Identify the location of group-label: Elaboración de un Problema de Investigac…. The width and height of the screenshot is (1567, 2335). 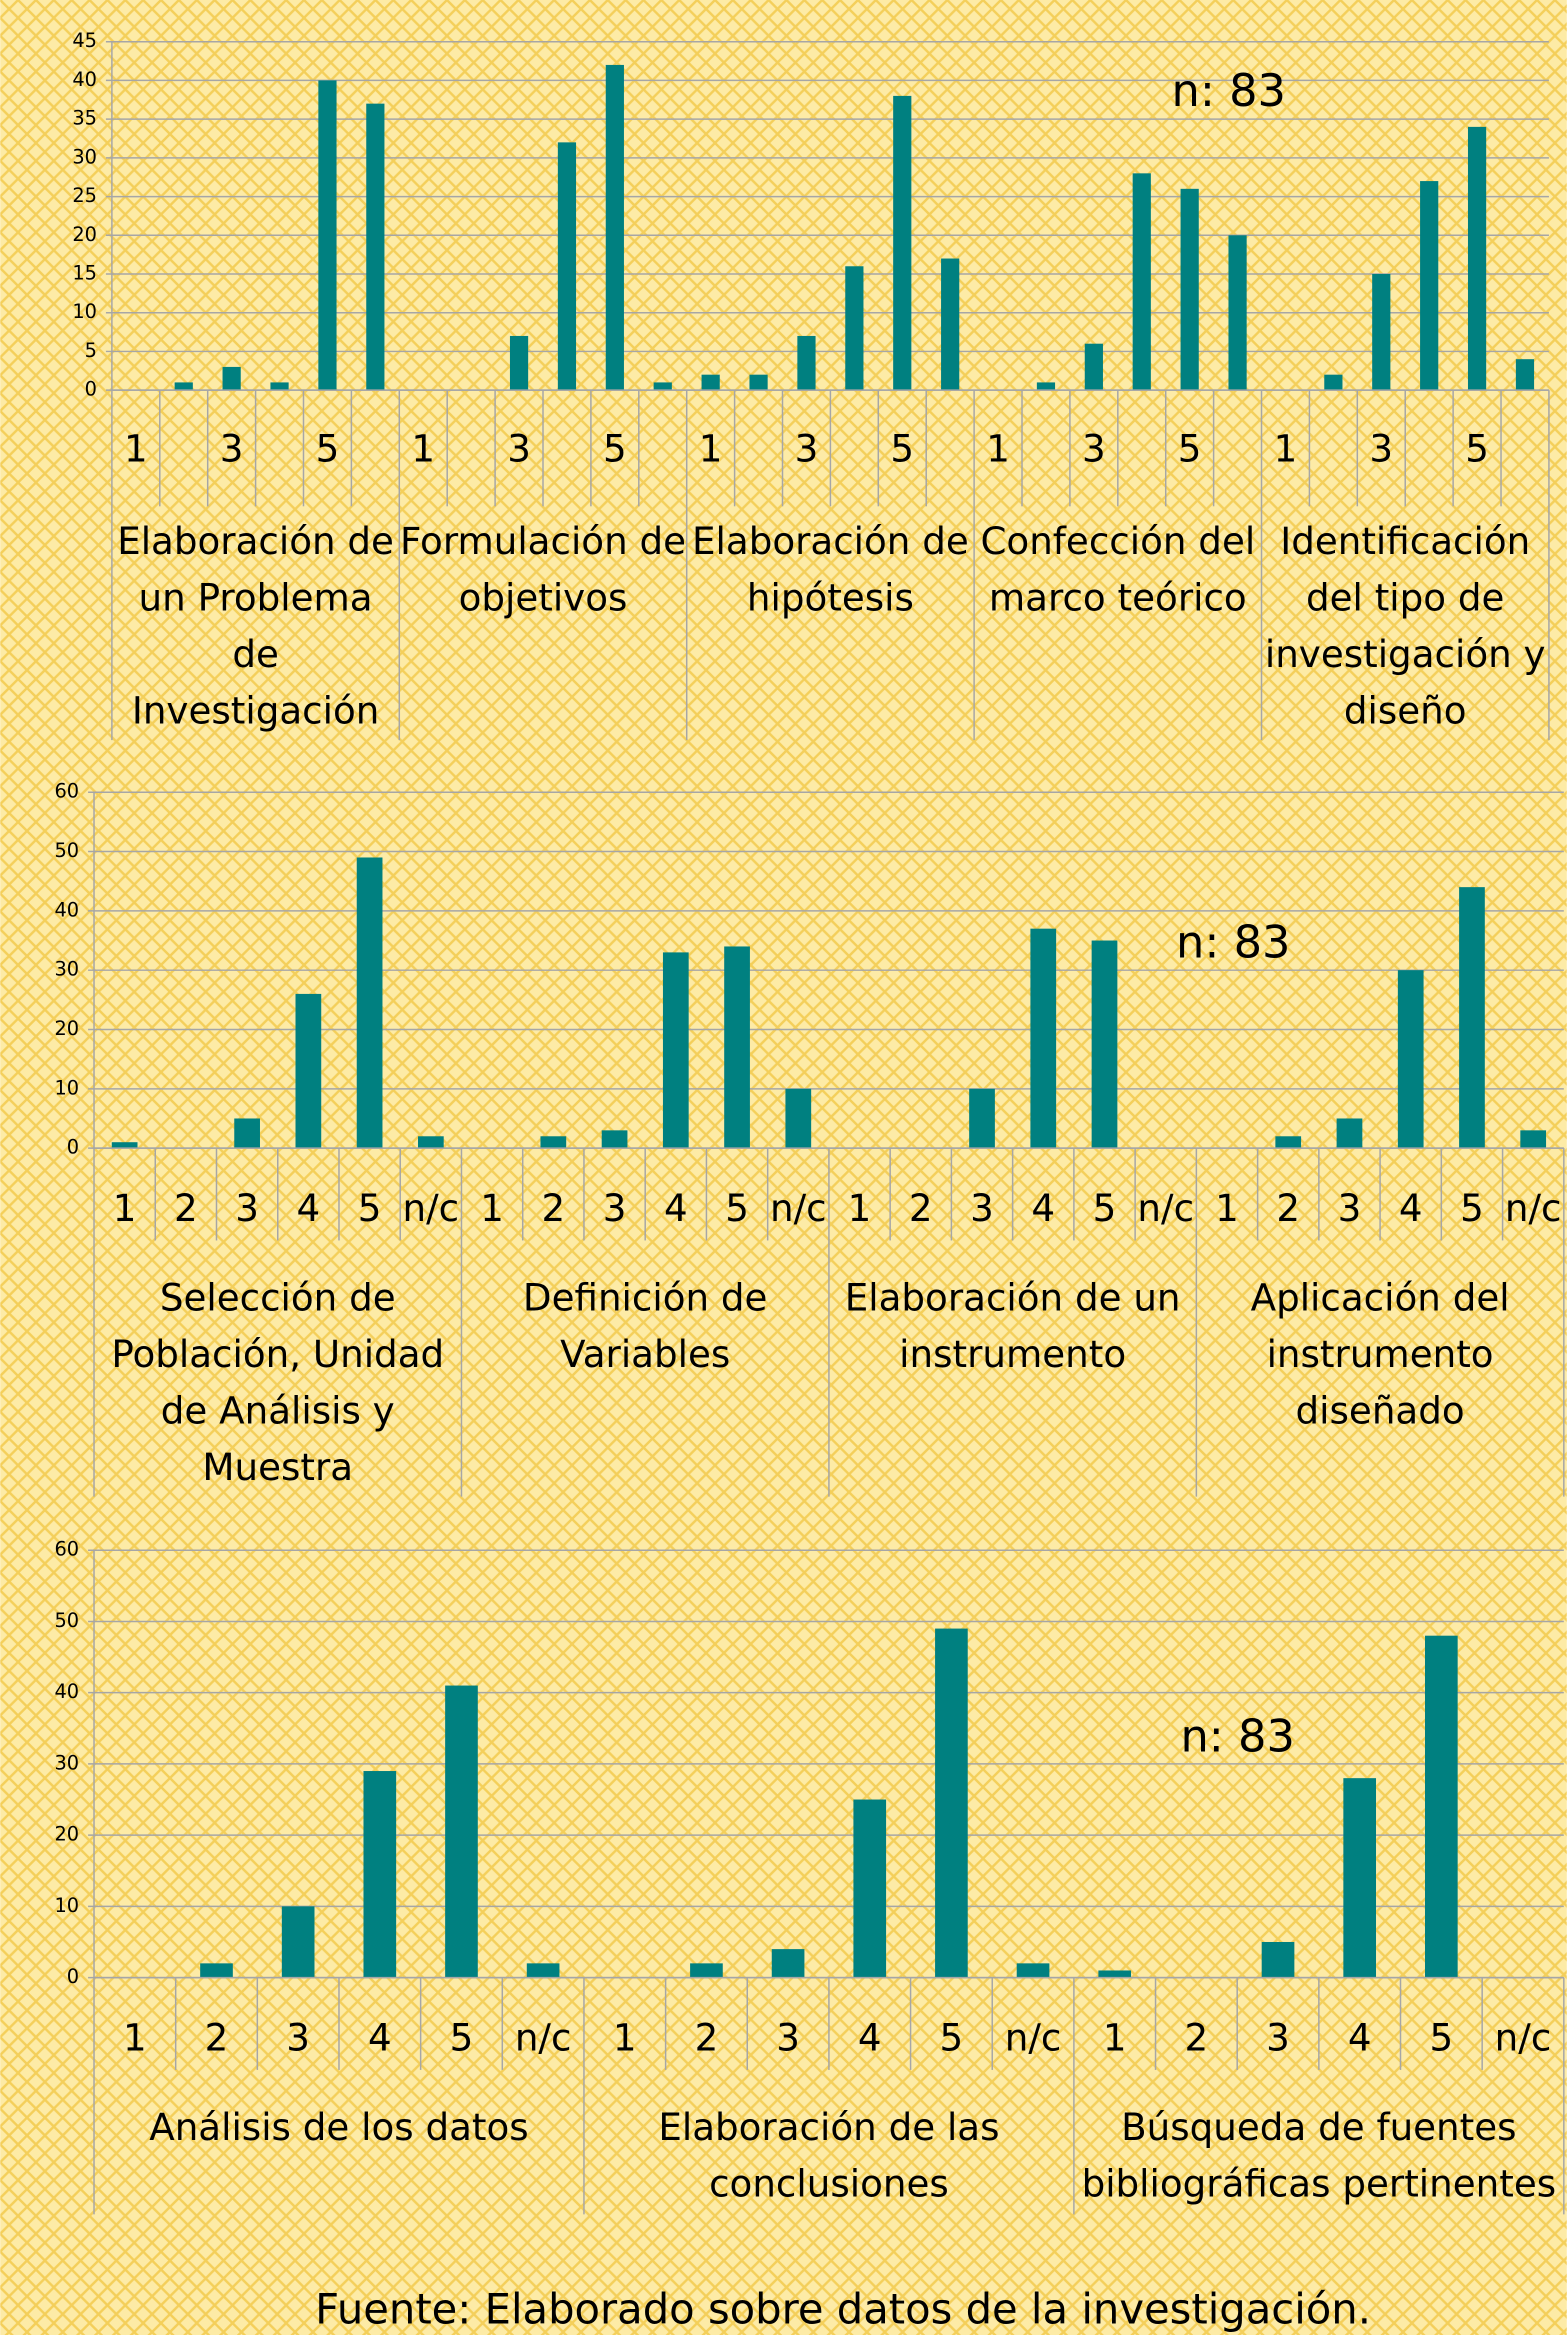
(255, 626).